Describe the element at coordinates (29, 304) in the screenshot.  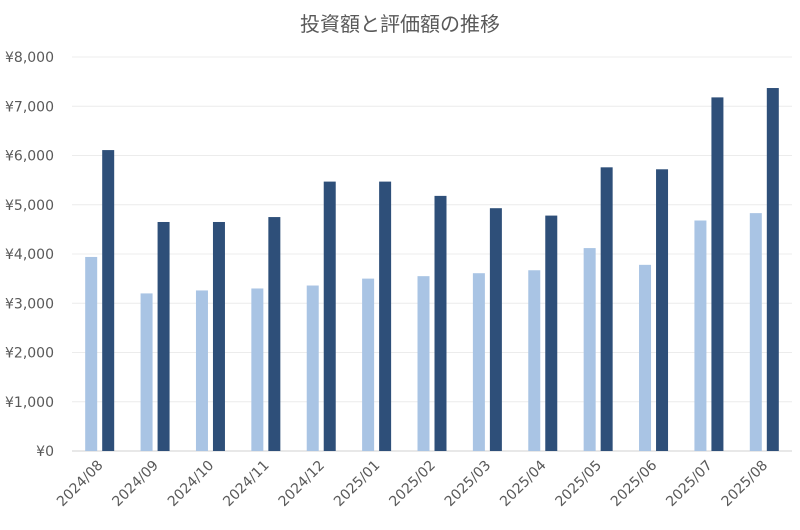
I see `y-tick-label: ¥3,000` at that location.